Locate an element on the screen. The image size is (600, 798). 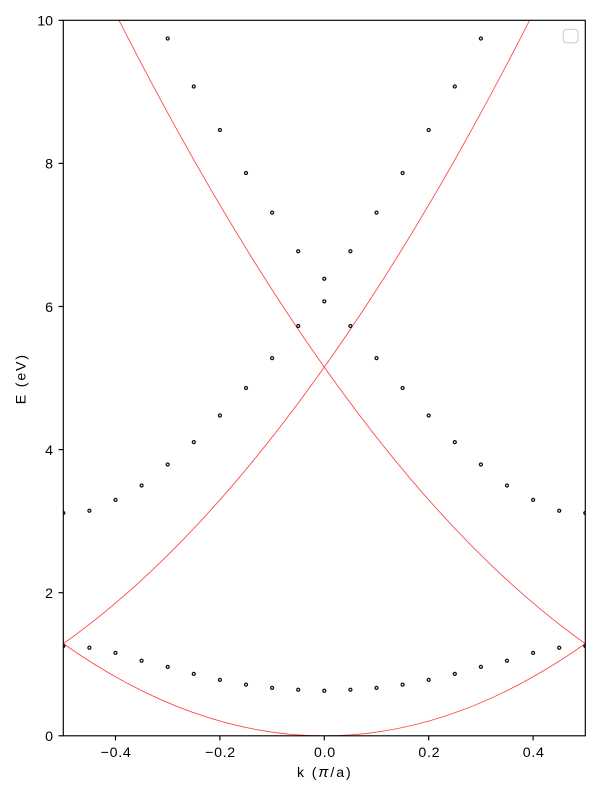
svg-text: −0.2 is located at coordinates (220, 753).